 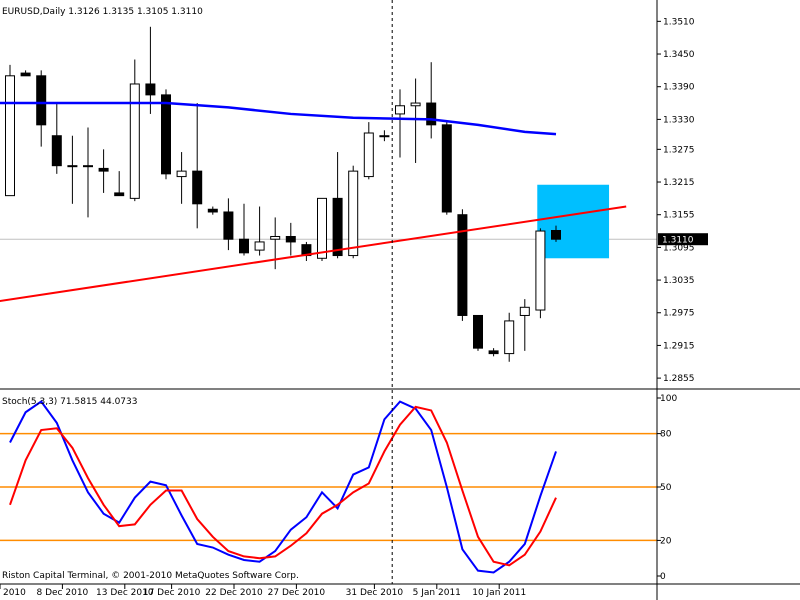 What do you see at coordinates (297, 593) in the screenshot?
I see `x-tick-label: 27 Dec 2010` at bounding box center [297, 593].